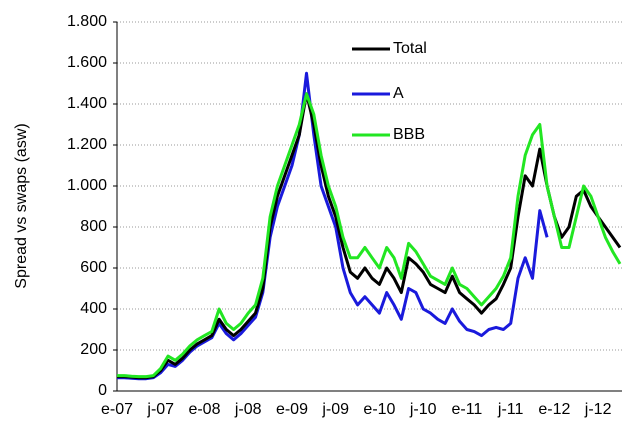 The image size is (622, 423). What do you see at coordinates (93, 349) in the screenshot?
I see `y-tick-label: 200` at bounding box center [93, 349].